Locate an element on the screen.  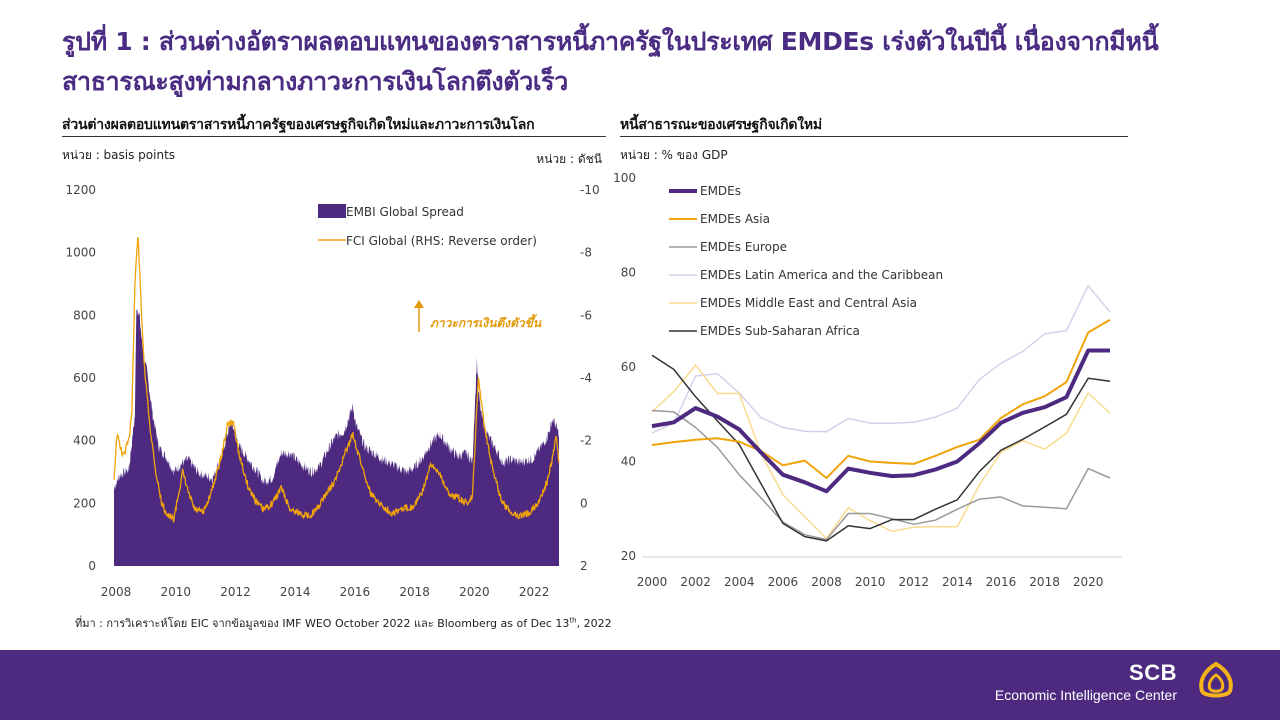
right-chart-x-tick: 2010 is located at coordinates (870, 582).